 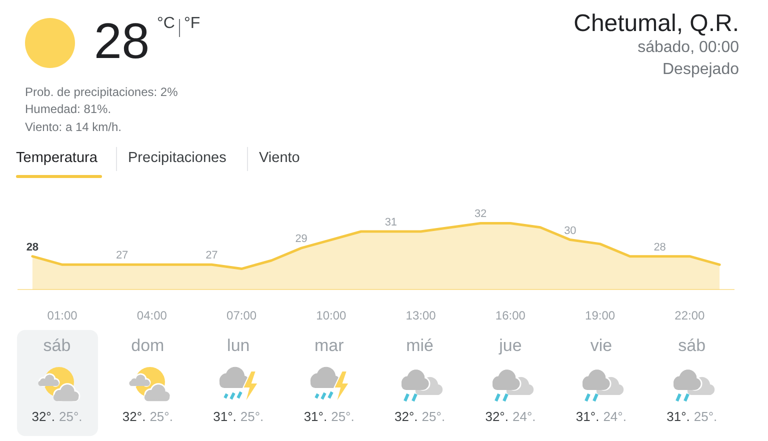 What do you see at coordinates (391, 222) in the screenshot?
I see `data-label: 31` at bounding box center [391, 222].